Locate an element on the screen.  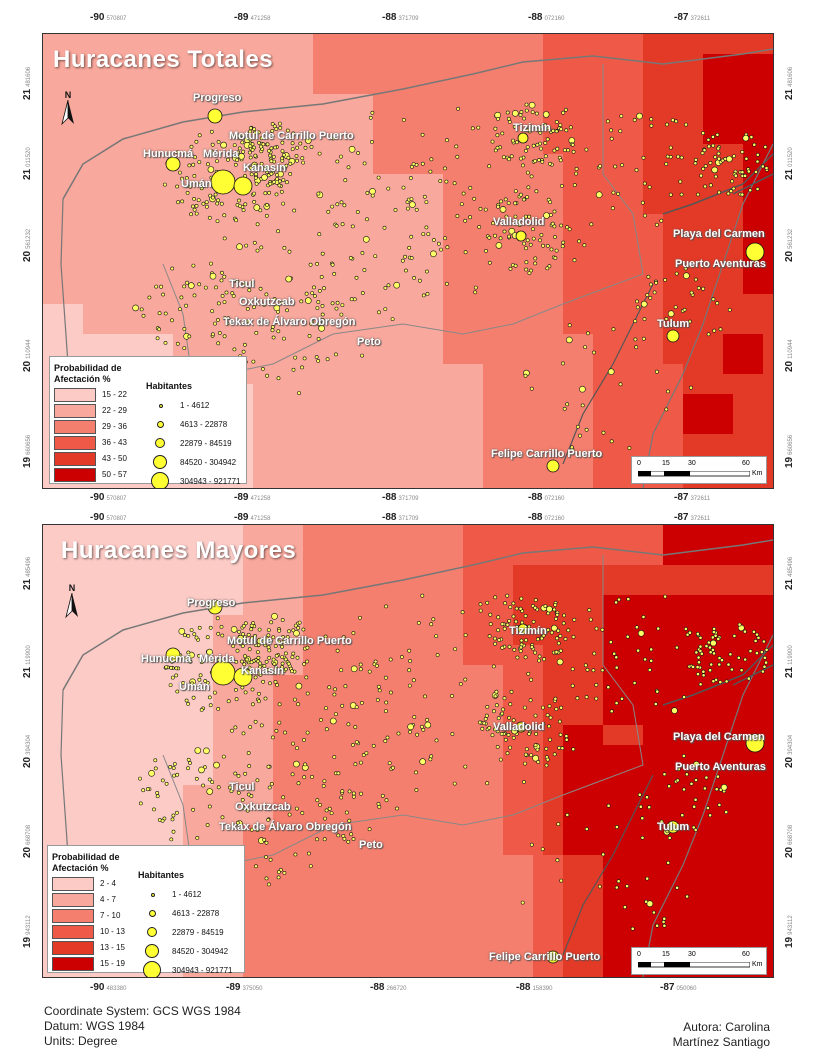
lat-tick: 19660656 is located at coordinates (27, 451).